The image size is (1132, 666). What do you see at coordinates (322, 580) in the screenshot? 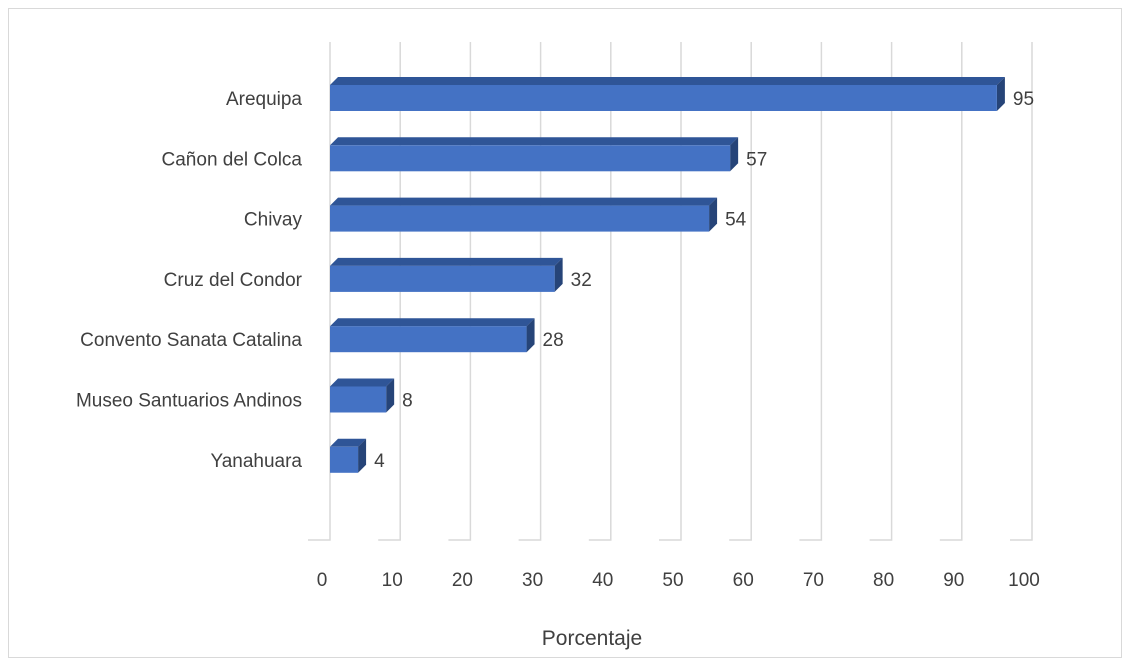
I see `x-tick-label: 0` at bounding box center [322, 580].